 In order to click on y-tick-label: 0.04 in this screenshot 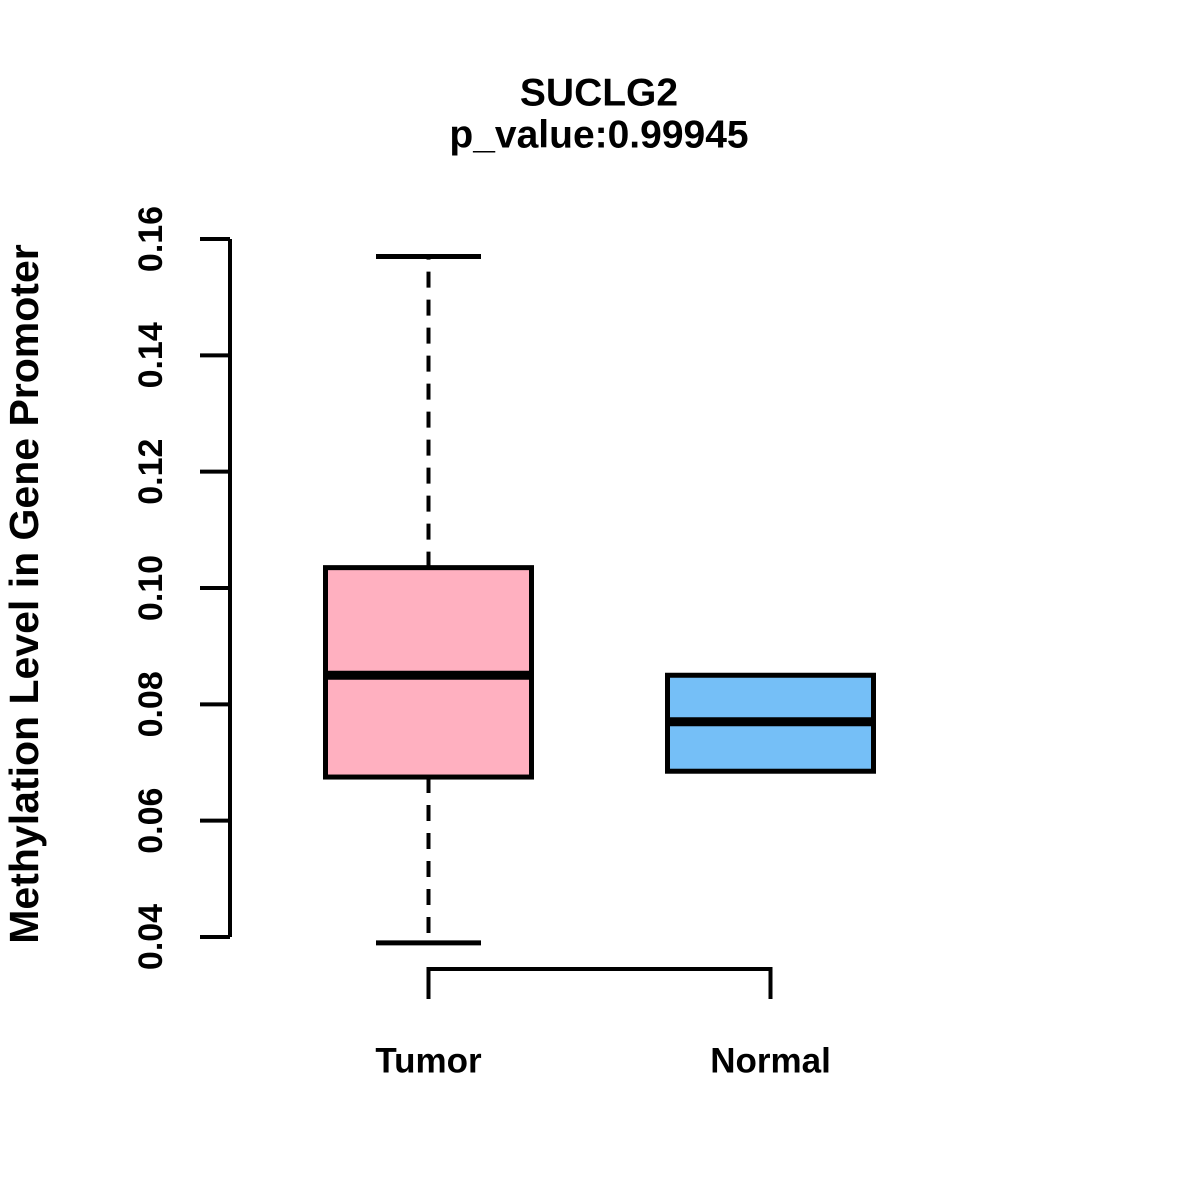, I will do `click(151, 937)`.